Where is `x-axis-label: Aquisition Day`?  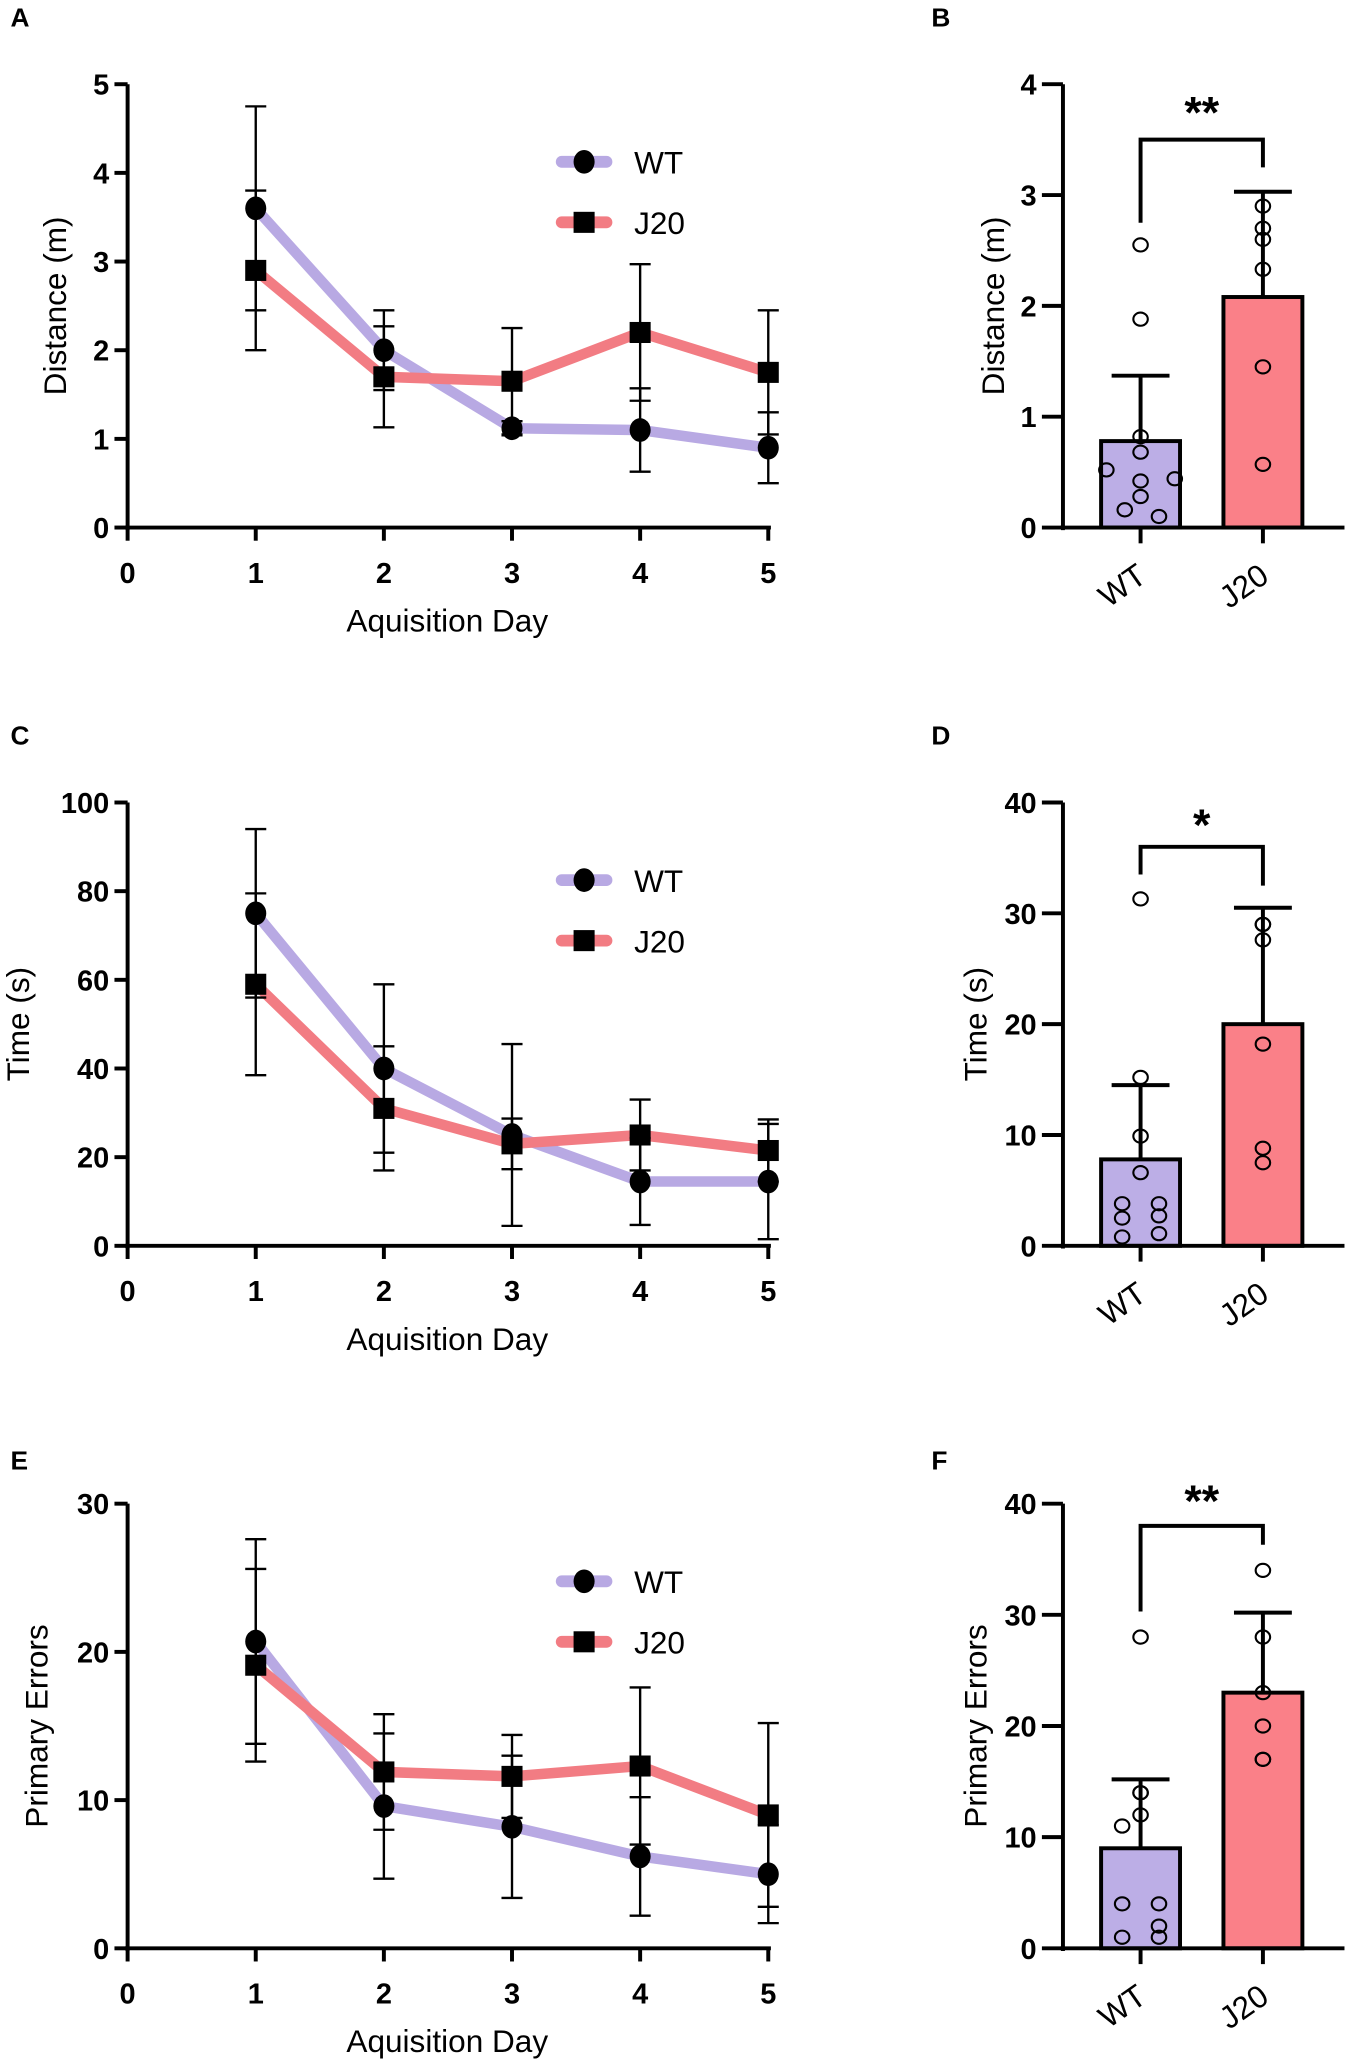
x-axis-label: Aquisition Day is located at coordinates (447, 1339).